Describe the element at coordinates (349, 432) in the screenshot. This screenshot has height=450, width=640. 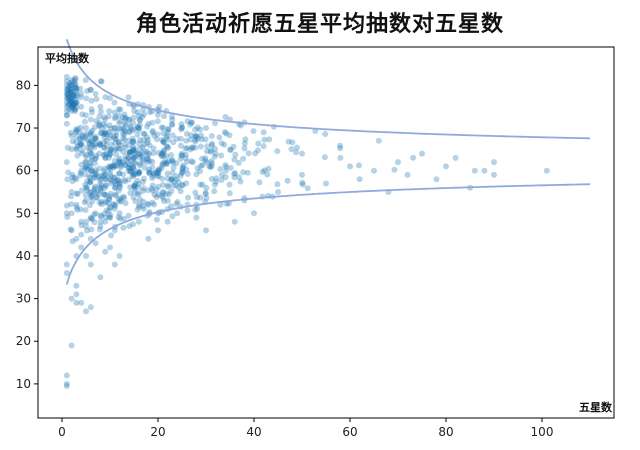
I see `x-tick-label: 60` at that location.